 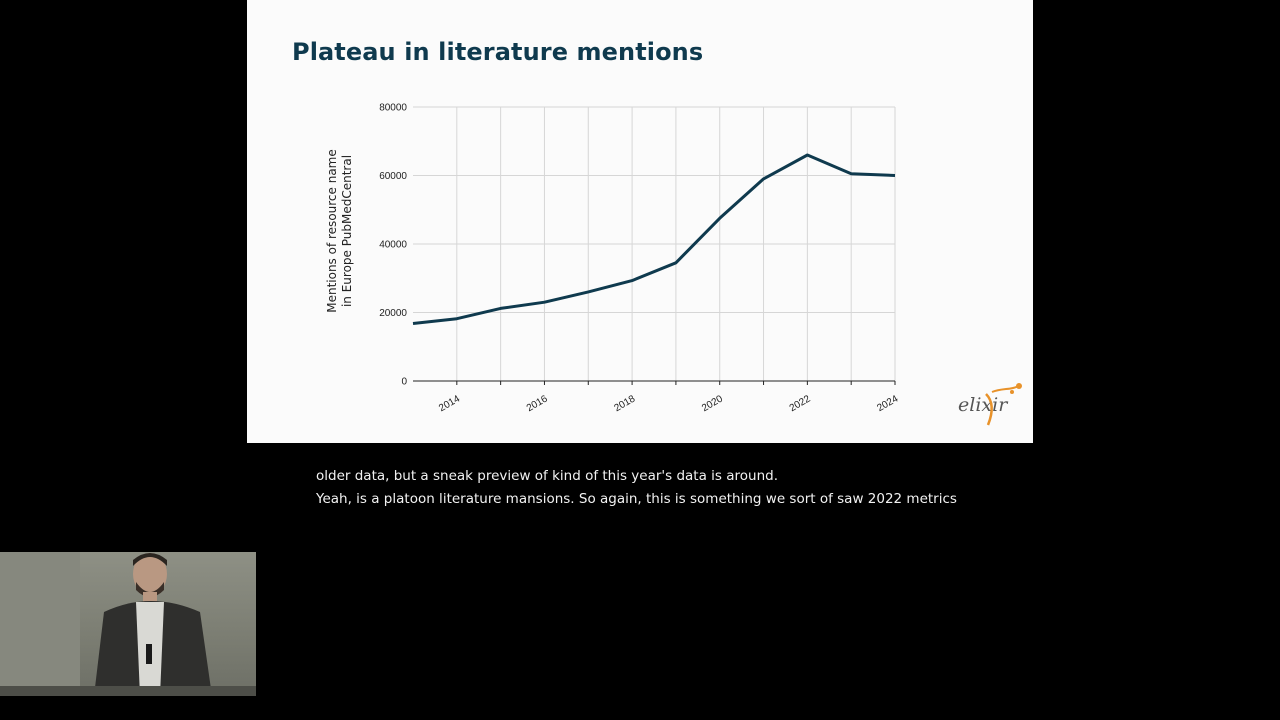 I want to click on speaker-video-thumbnail, so click(x=128, y=624).